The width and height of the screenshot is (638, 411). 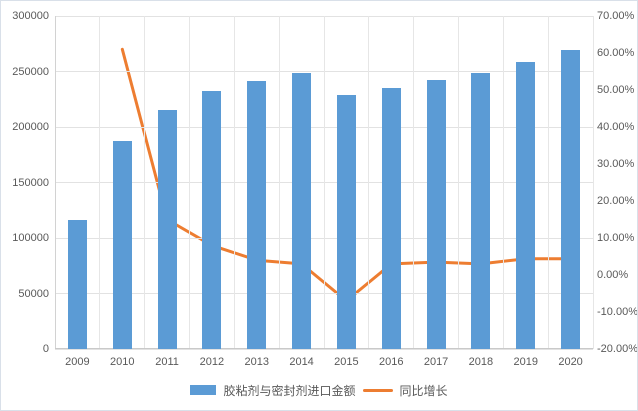 I want to click on bar-2010, so click(x=122, y=244).